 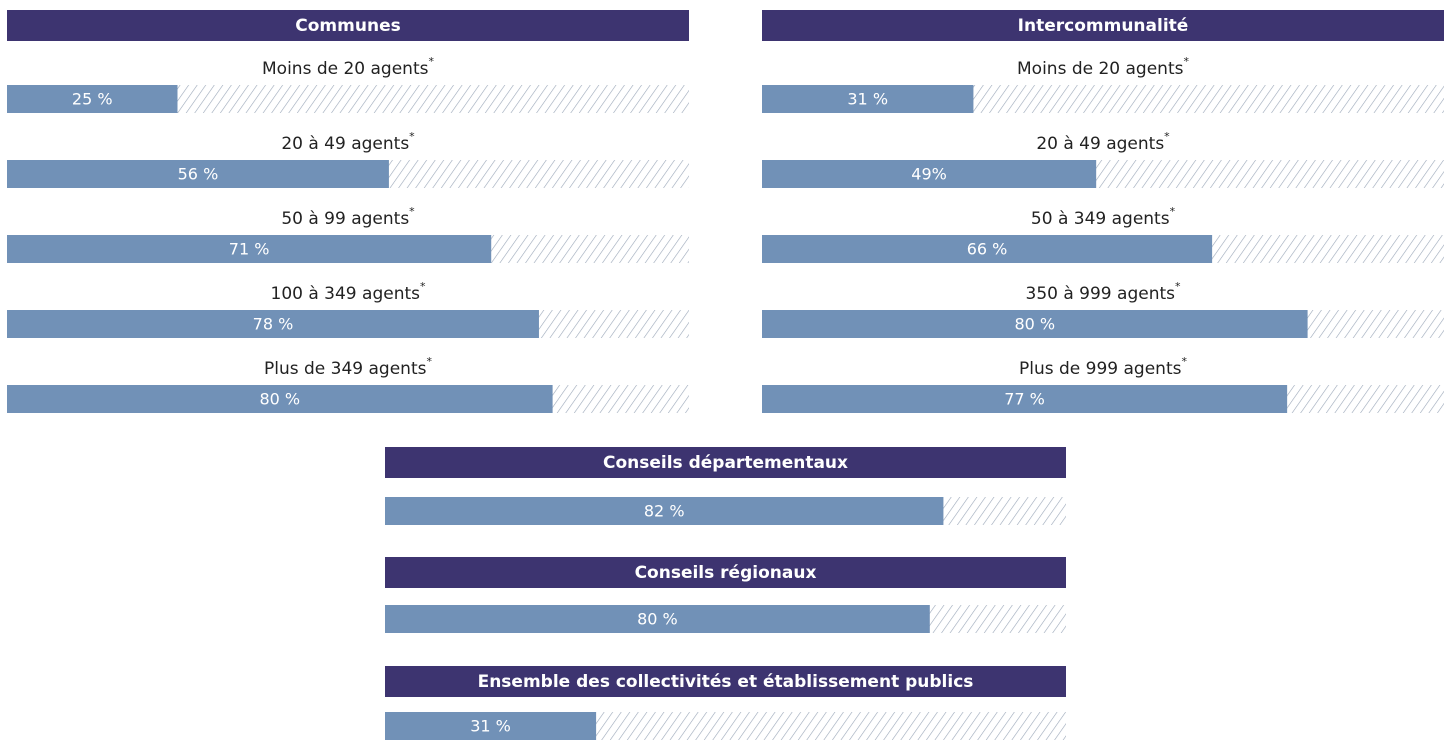 I want to click on value-label: 78 %, so click(x=273, y=324).